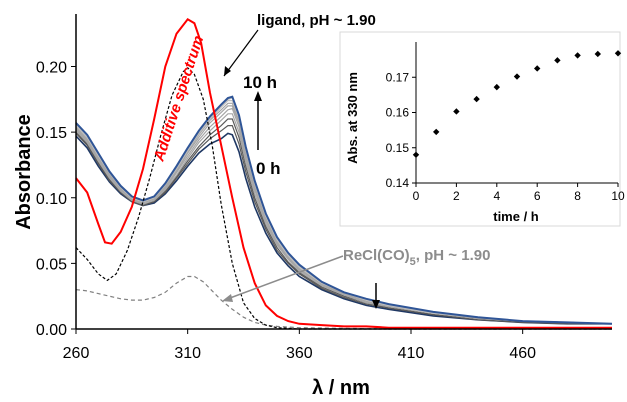 The width and height of the screenshot is (627, 402). I want to click on inset-x-tick-label: 2, so click(456, 196).